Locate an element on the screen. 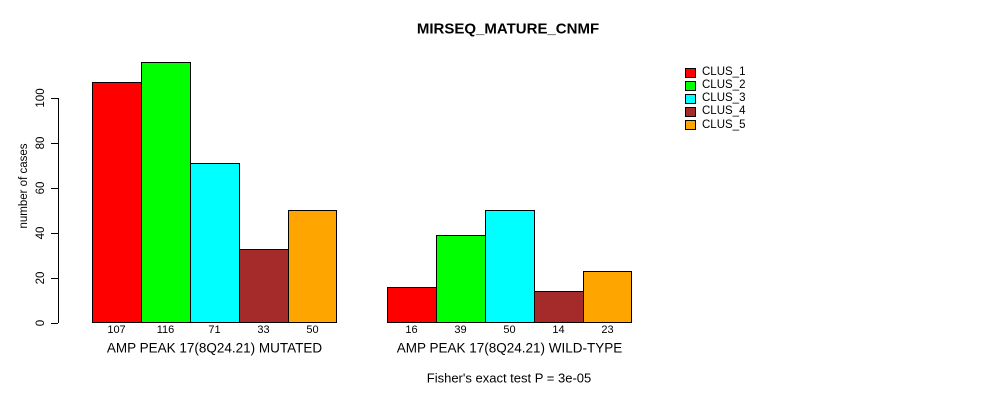 The width and height of the screenshot is (990, 400). legend-row: CLUS_4 is located at coordinates (715, 112).